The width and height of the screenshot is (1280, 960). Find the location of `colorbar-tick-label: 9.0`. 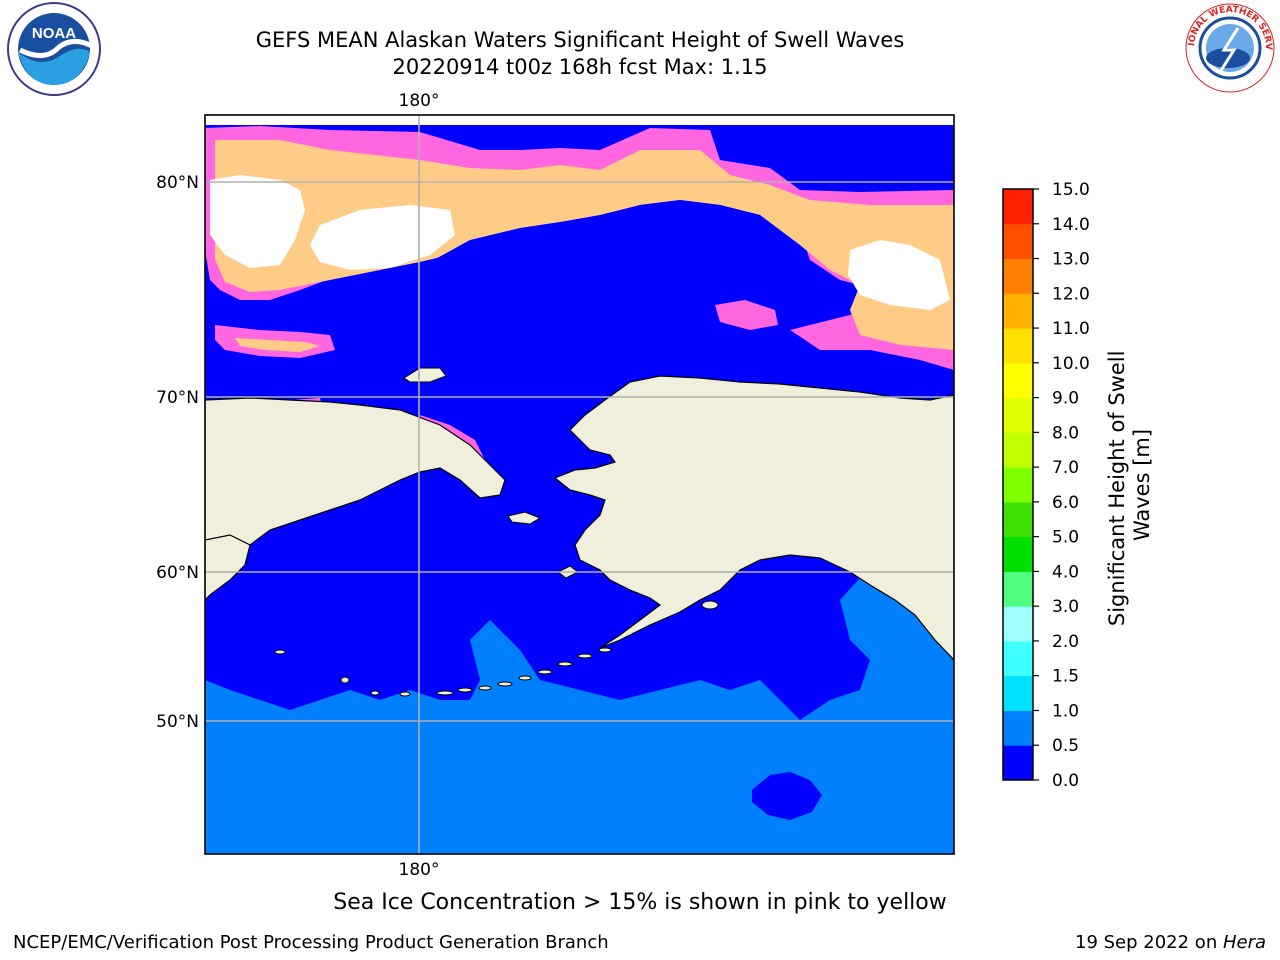

colorbar-tick-label: 9.0 is located at coordinates (1065, 399).